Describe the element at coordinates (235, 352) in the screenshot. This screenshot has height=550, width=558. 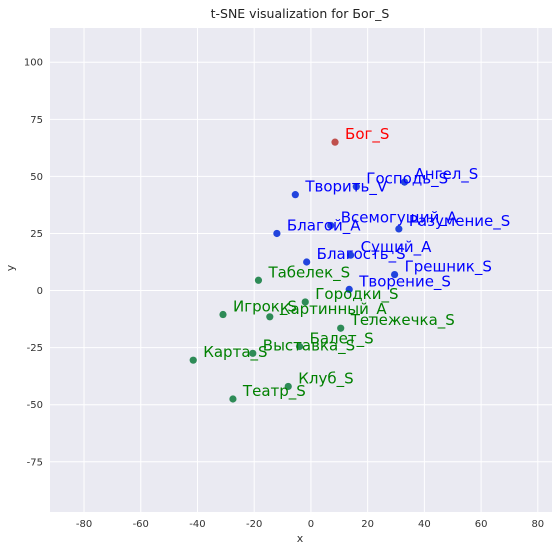
I see `point-label: Карта_S` at that location.